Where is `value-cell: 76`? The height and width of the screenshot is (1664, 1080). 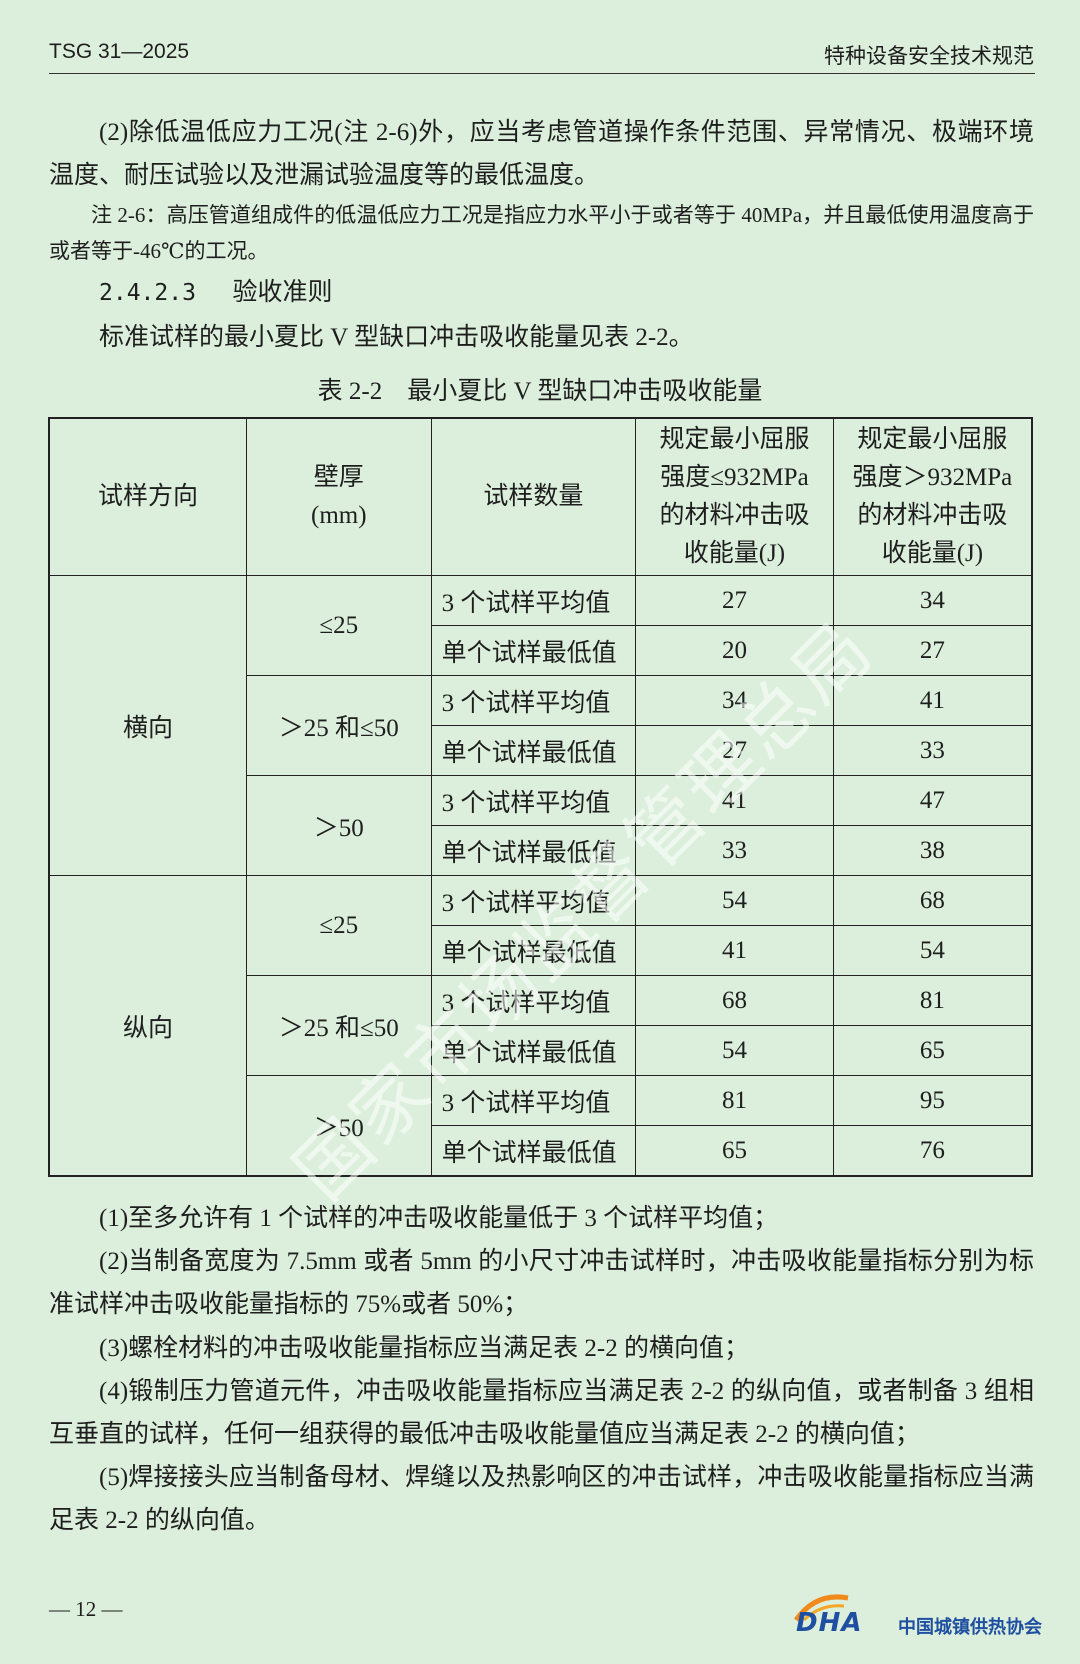
value-cell: 76 is located at coordinates (932, 1151).